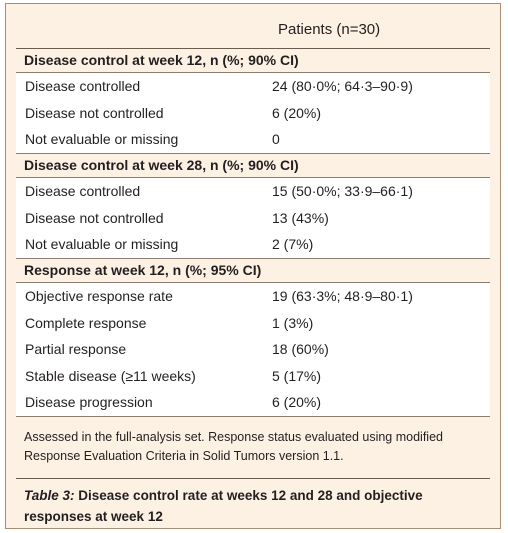 The image size is (508, 533). What do you see at coordinates (276, 139) in the screenshot?
I see `row-value: 0` at bounding box center [276, 139].